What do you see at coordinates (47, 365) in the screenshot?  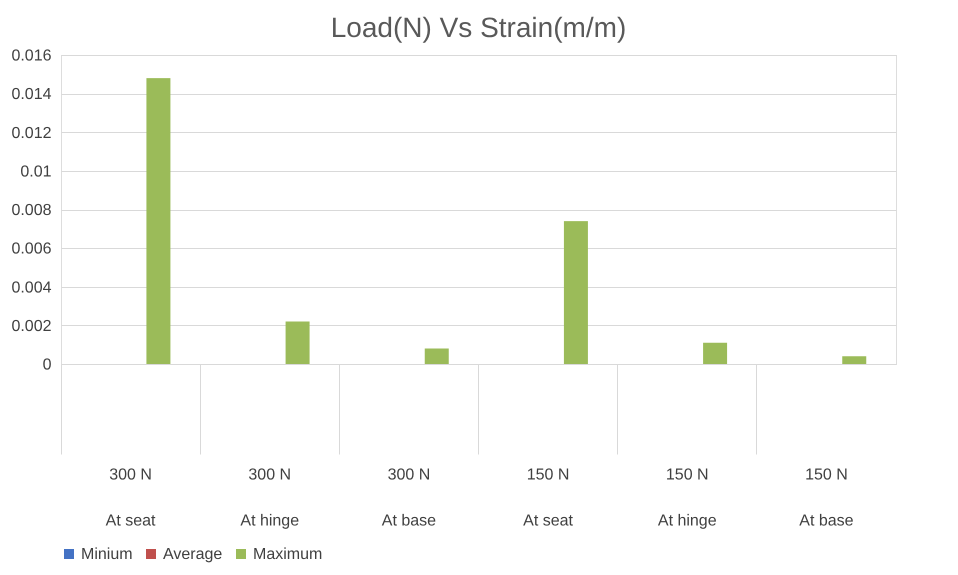 I see `y-tick-label: 0` at bounding box center [47, 365].